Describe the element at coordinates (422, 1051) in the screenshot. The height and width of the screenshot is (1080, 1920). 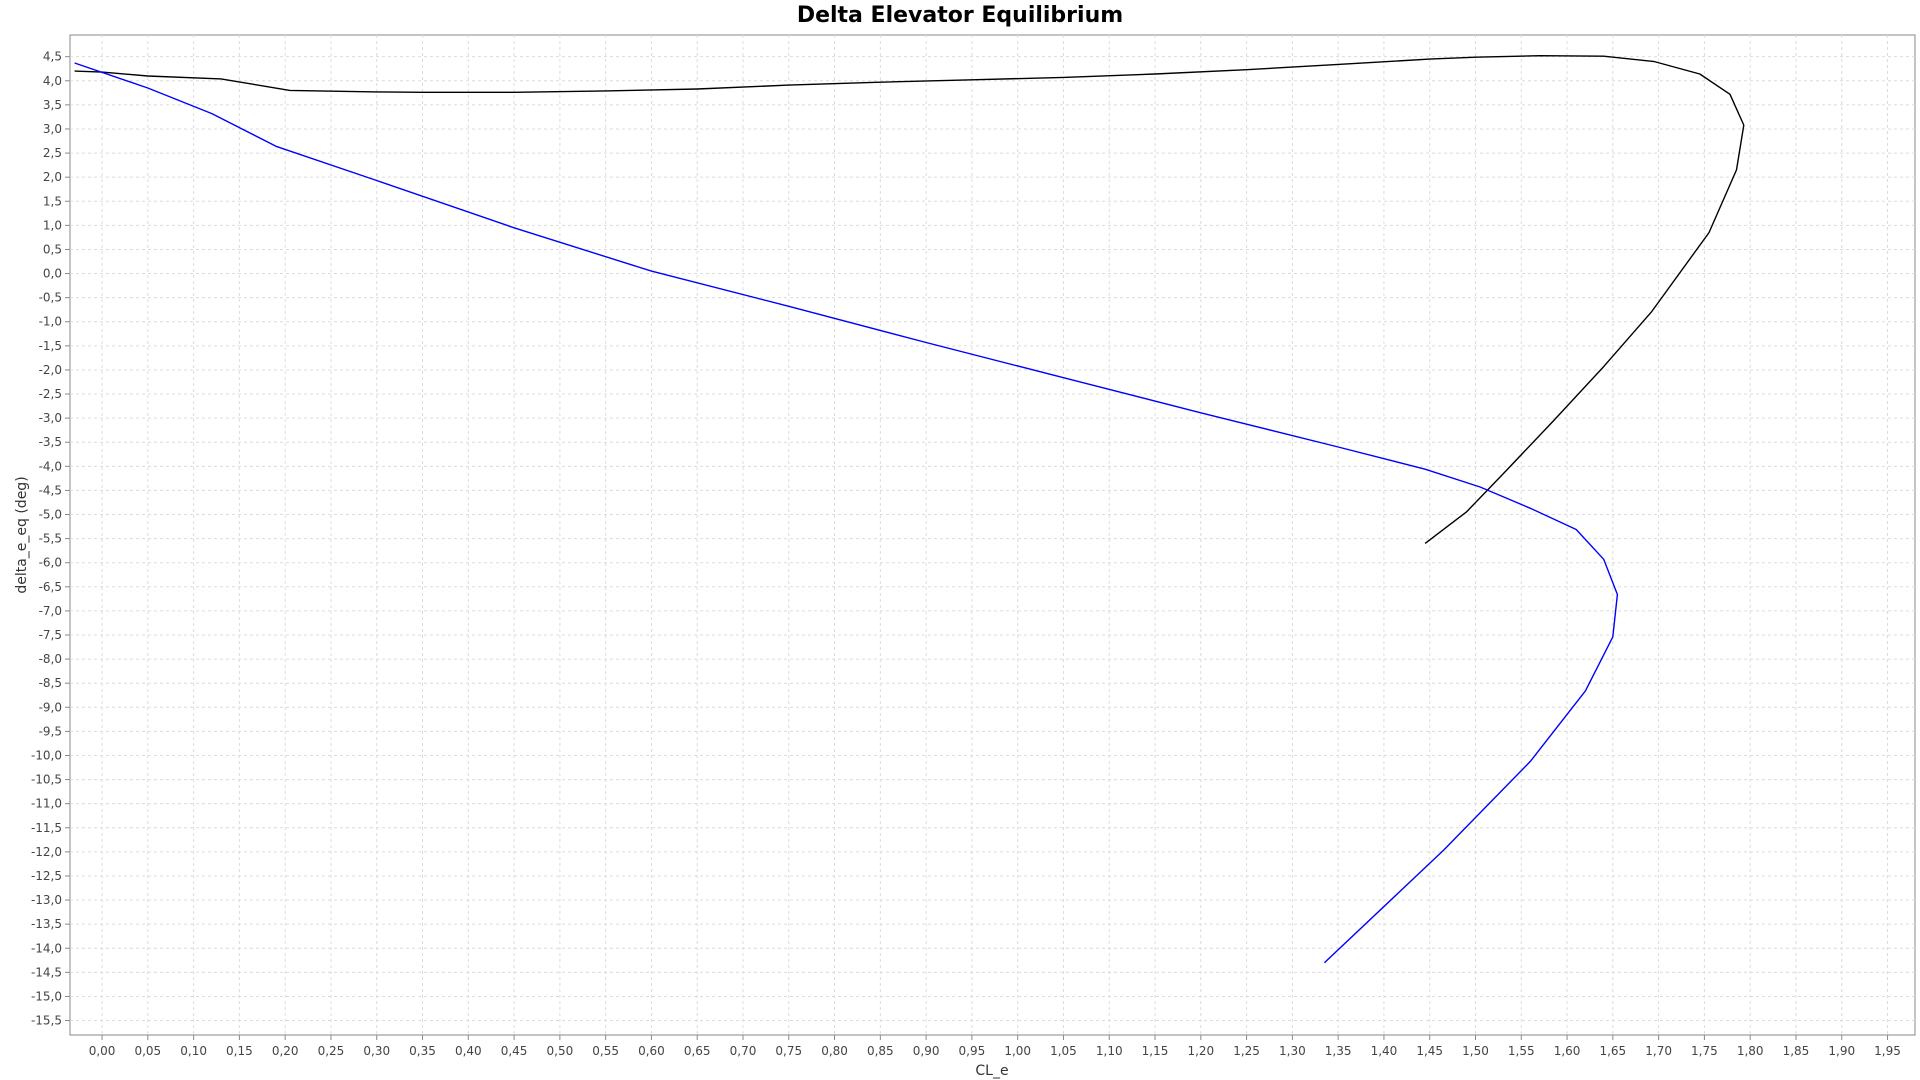
I see `x-tick-label: 0,35` at that location.